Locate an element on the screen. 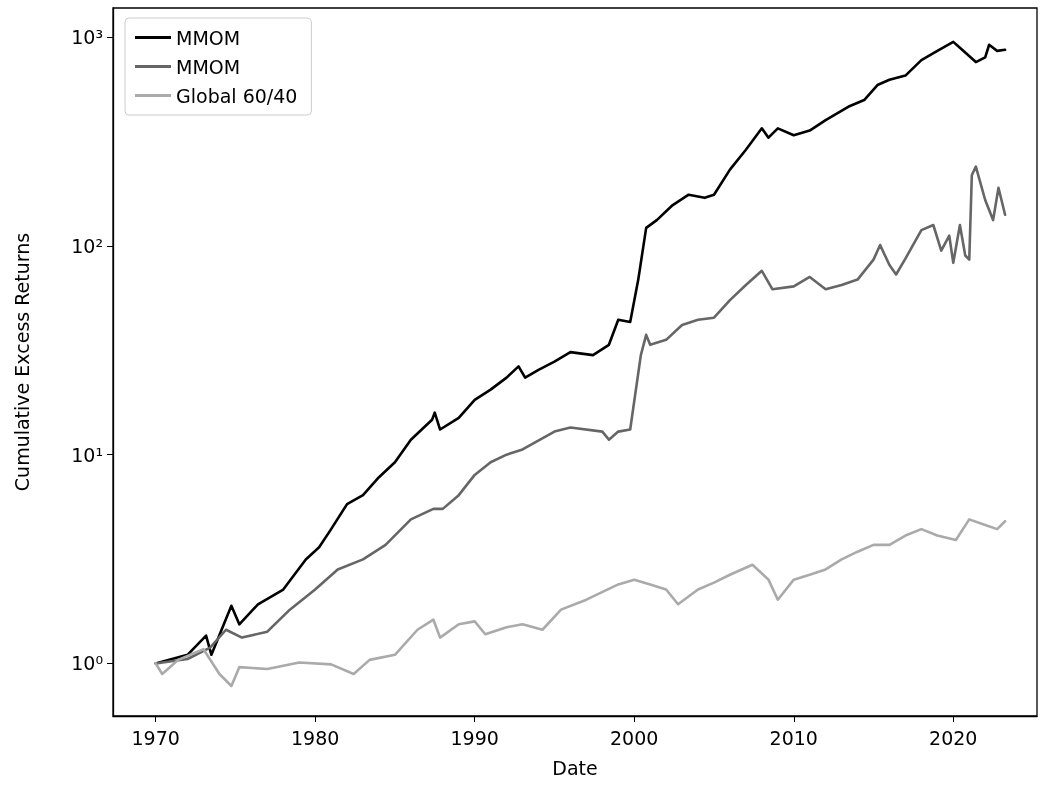  y-tick-label: 10⁰ is located at coordinates (87, 663).